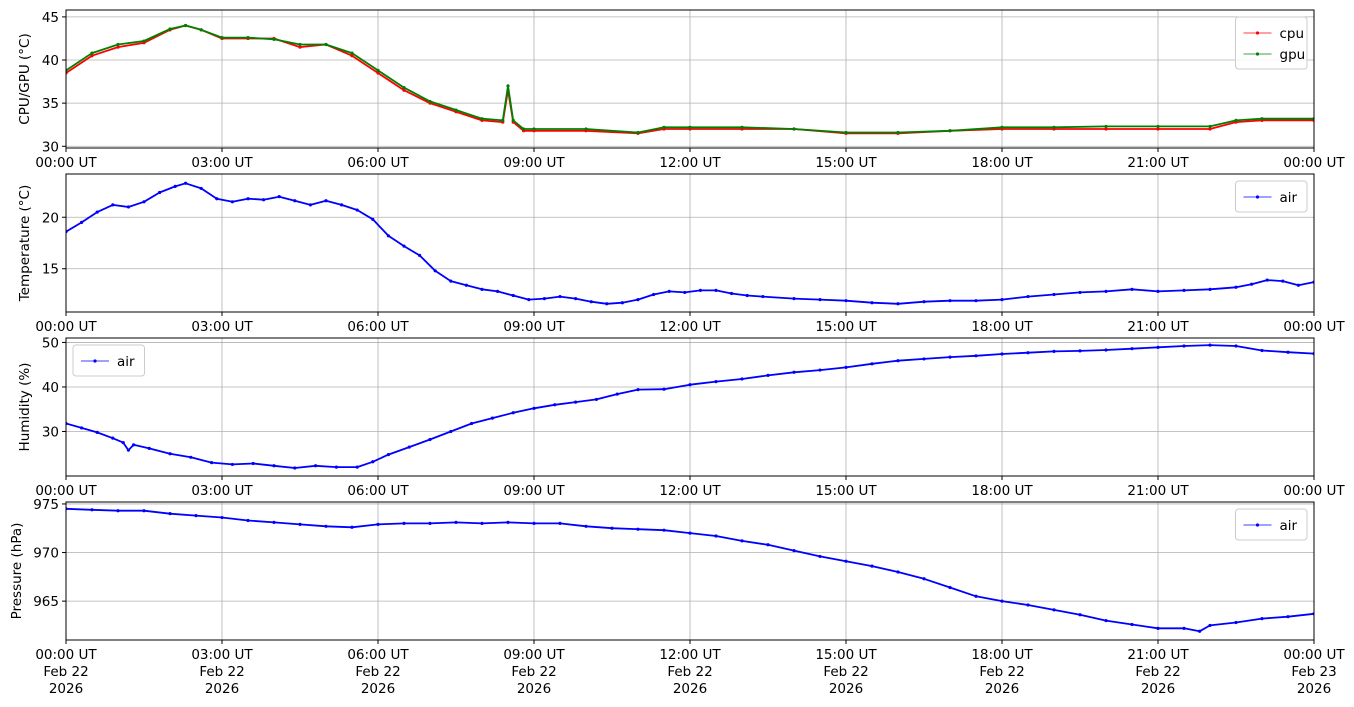  What do you see at coordinates (46, 554) in the screenshot?
I see `y-tick-label: 970` at bounding box center [46, 554].